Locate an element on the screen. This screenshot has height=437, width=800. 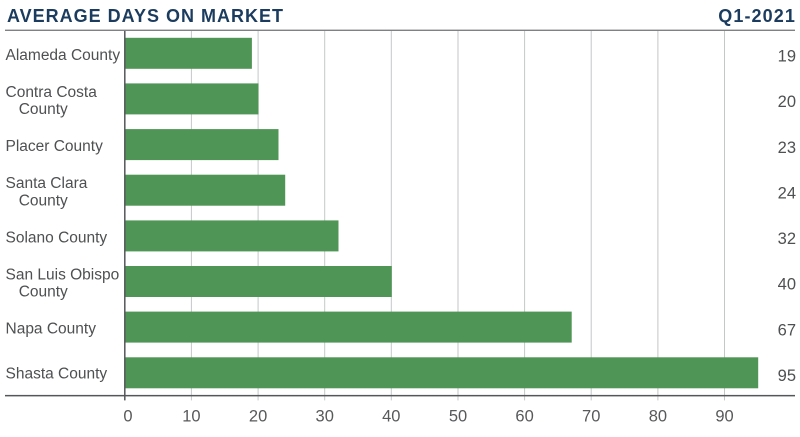
svg-text: 10 is located at coordinates (191, 416).